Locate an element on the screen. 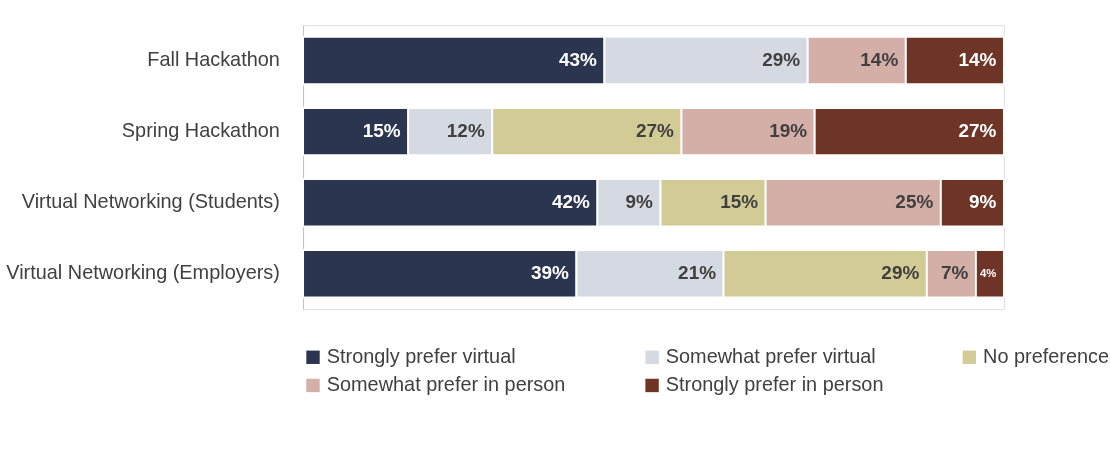 The height and width of the screenshot is (456, 1110). data-label: 19% is located at coordinates (788, 131).